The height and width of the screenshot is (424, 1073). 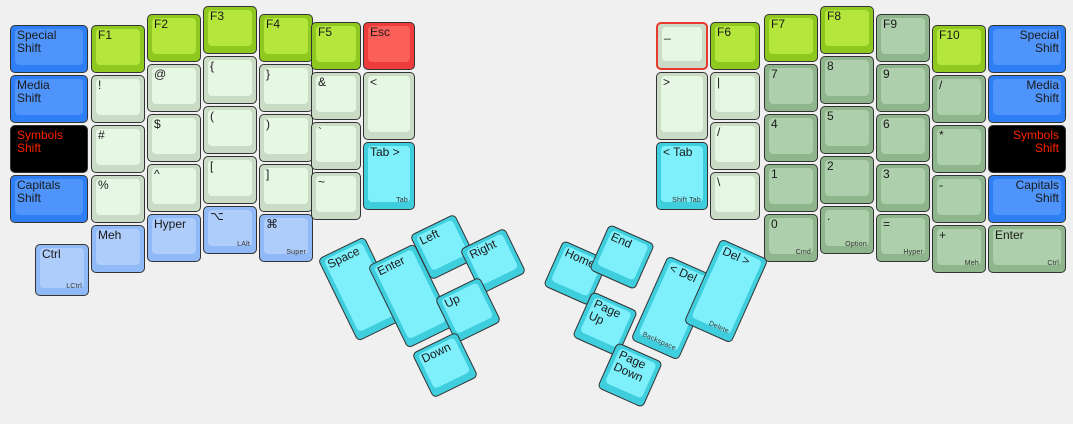 I want to click on key-: [, so click(x=230, y=180).